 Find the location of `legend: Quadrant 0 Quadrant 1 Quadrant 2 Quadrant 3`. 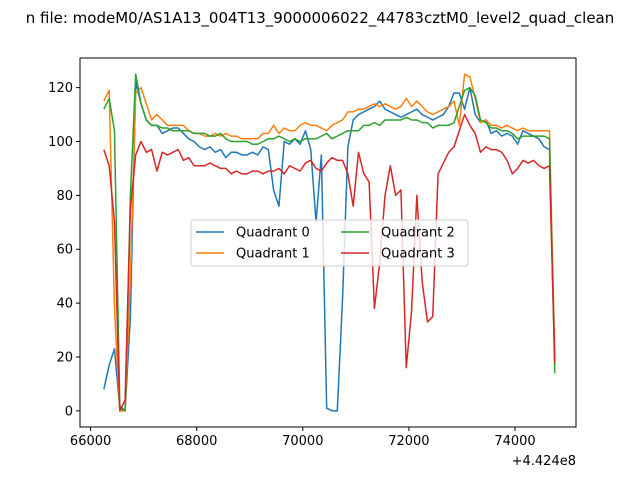

legend: Quadrant 0 Quadrant 1 Quadrant 2 Quadrant 3 is located at coordinates (329, 243).